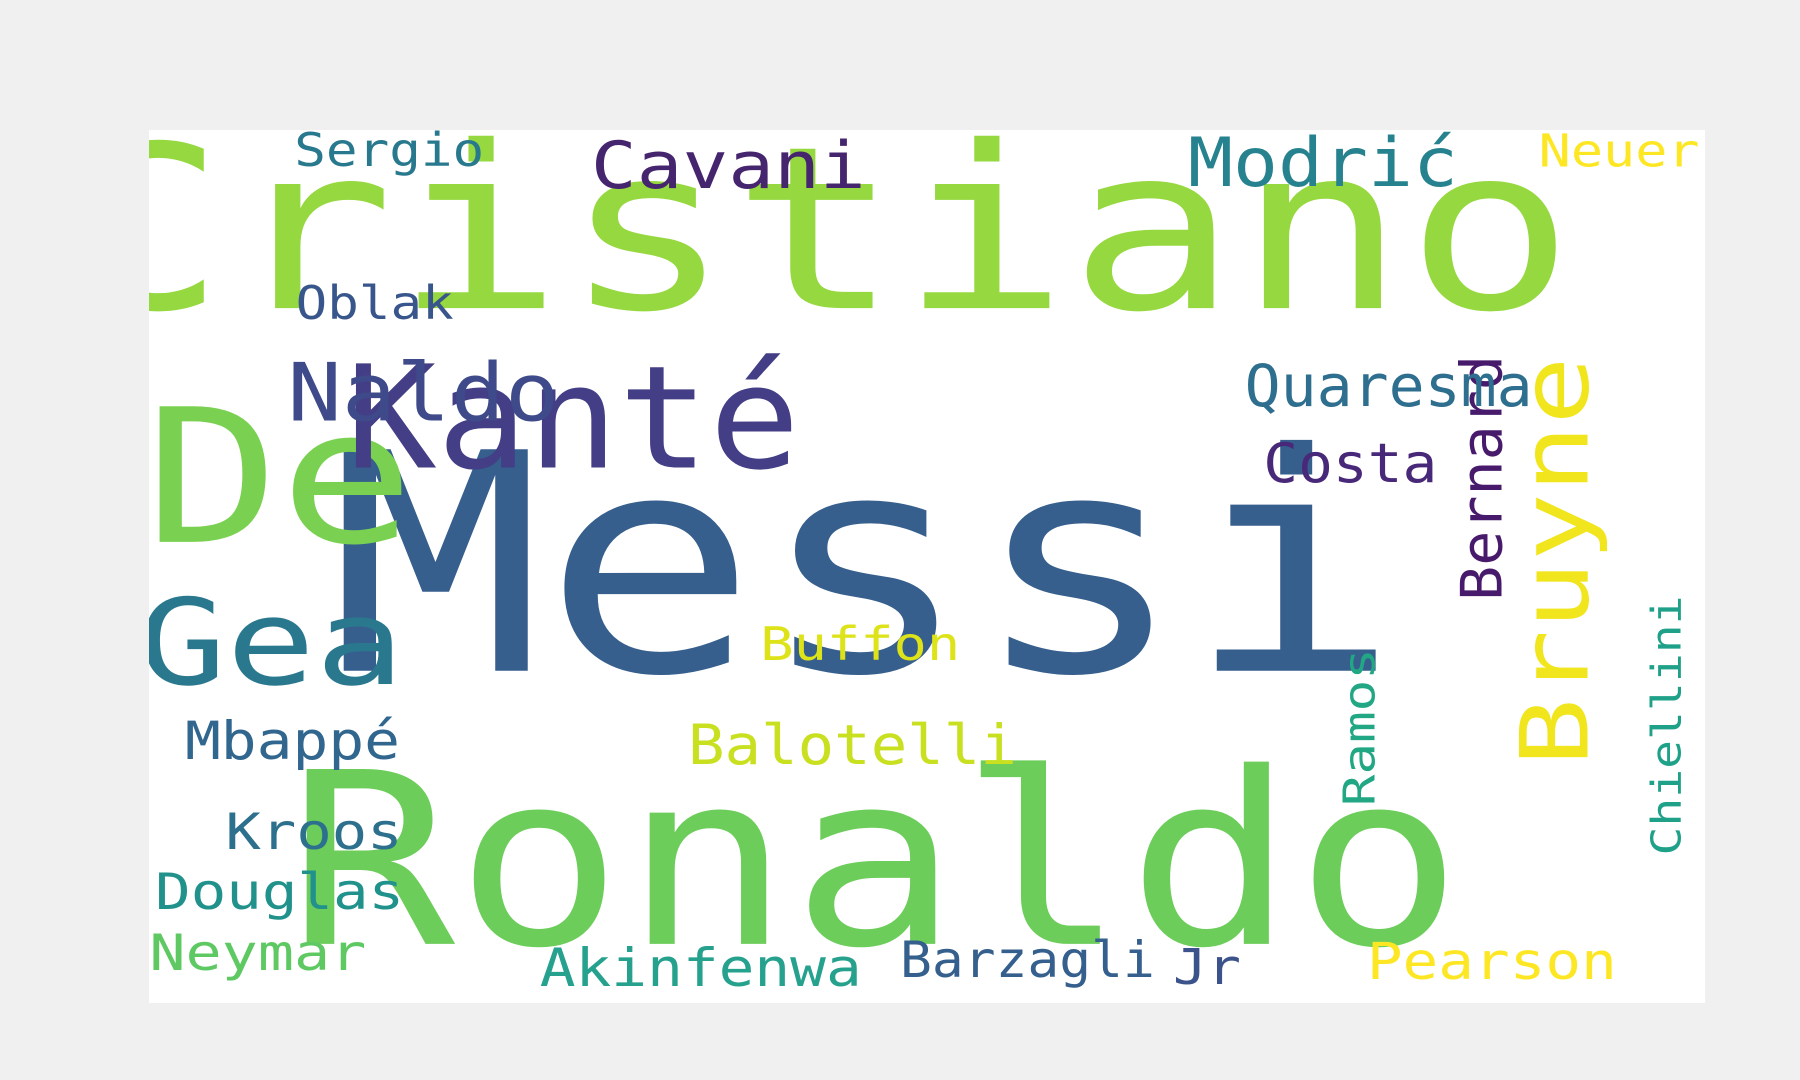 This screenshot has width=1800, height=1080. What do you see at coordinates (1027, 960) in the screenshot?
I see `word-barzagli: Barzagli` at bounding box center [1027, 960].